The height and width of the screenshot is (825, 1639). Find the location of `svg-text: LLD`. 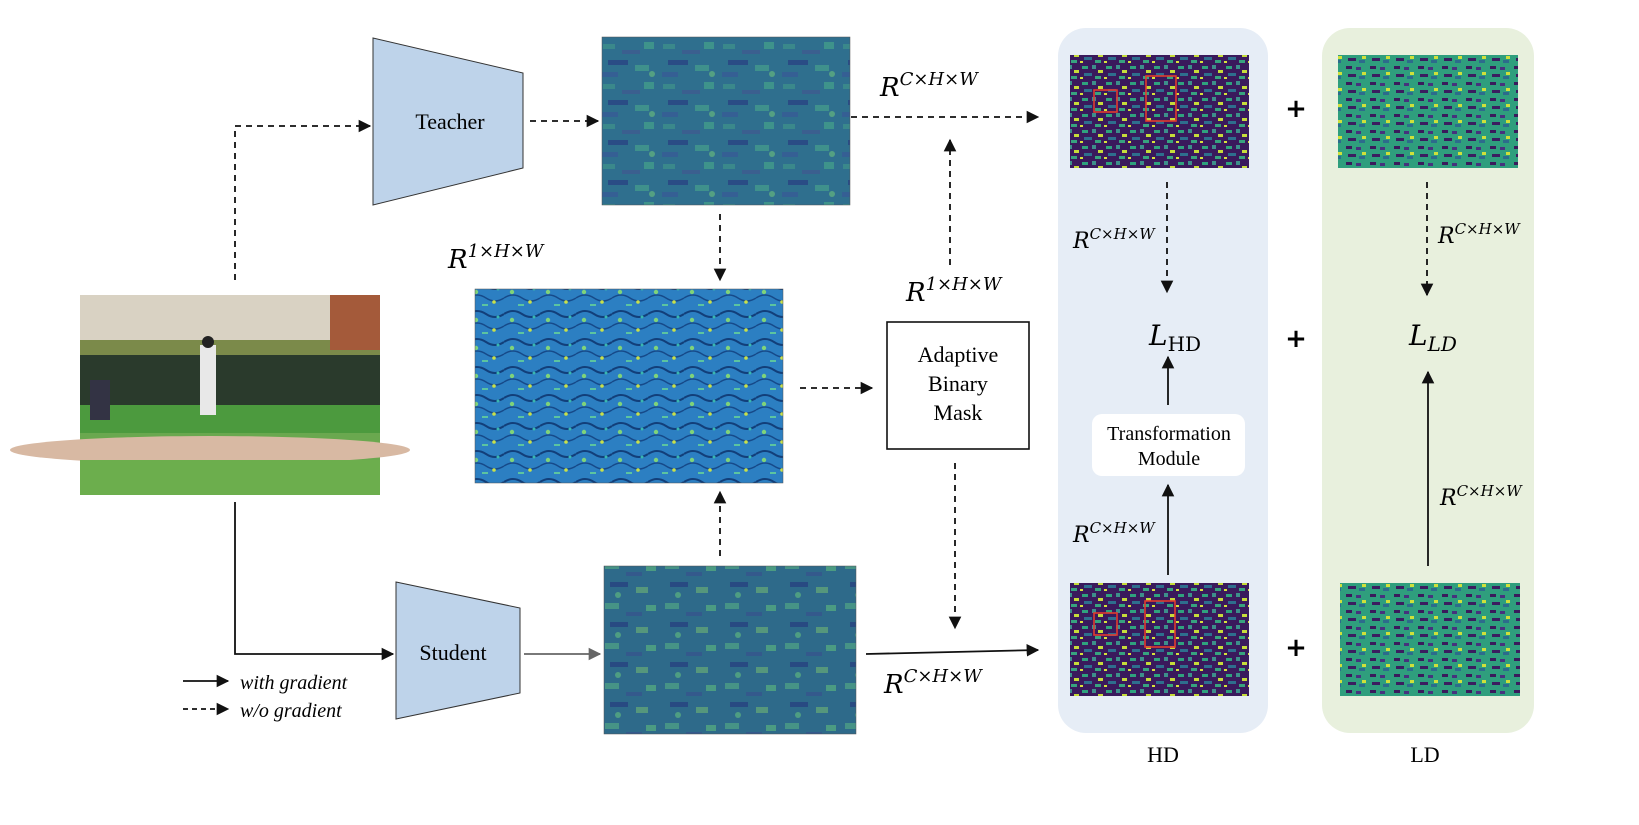

svg-text: LLD is located at coordinates (1432, 337).